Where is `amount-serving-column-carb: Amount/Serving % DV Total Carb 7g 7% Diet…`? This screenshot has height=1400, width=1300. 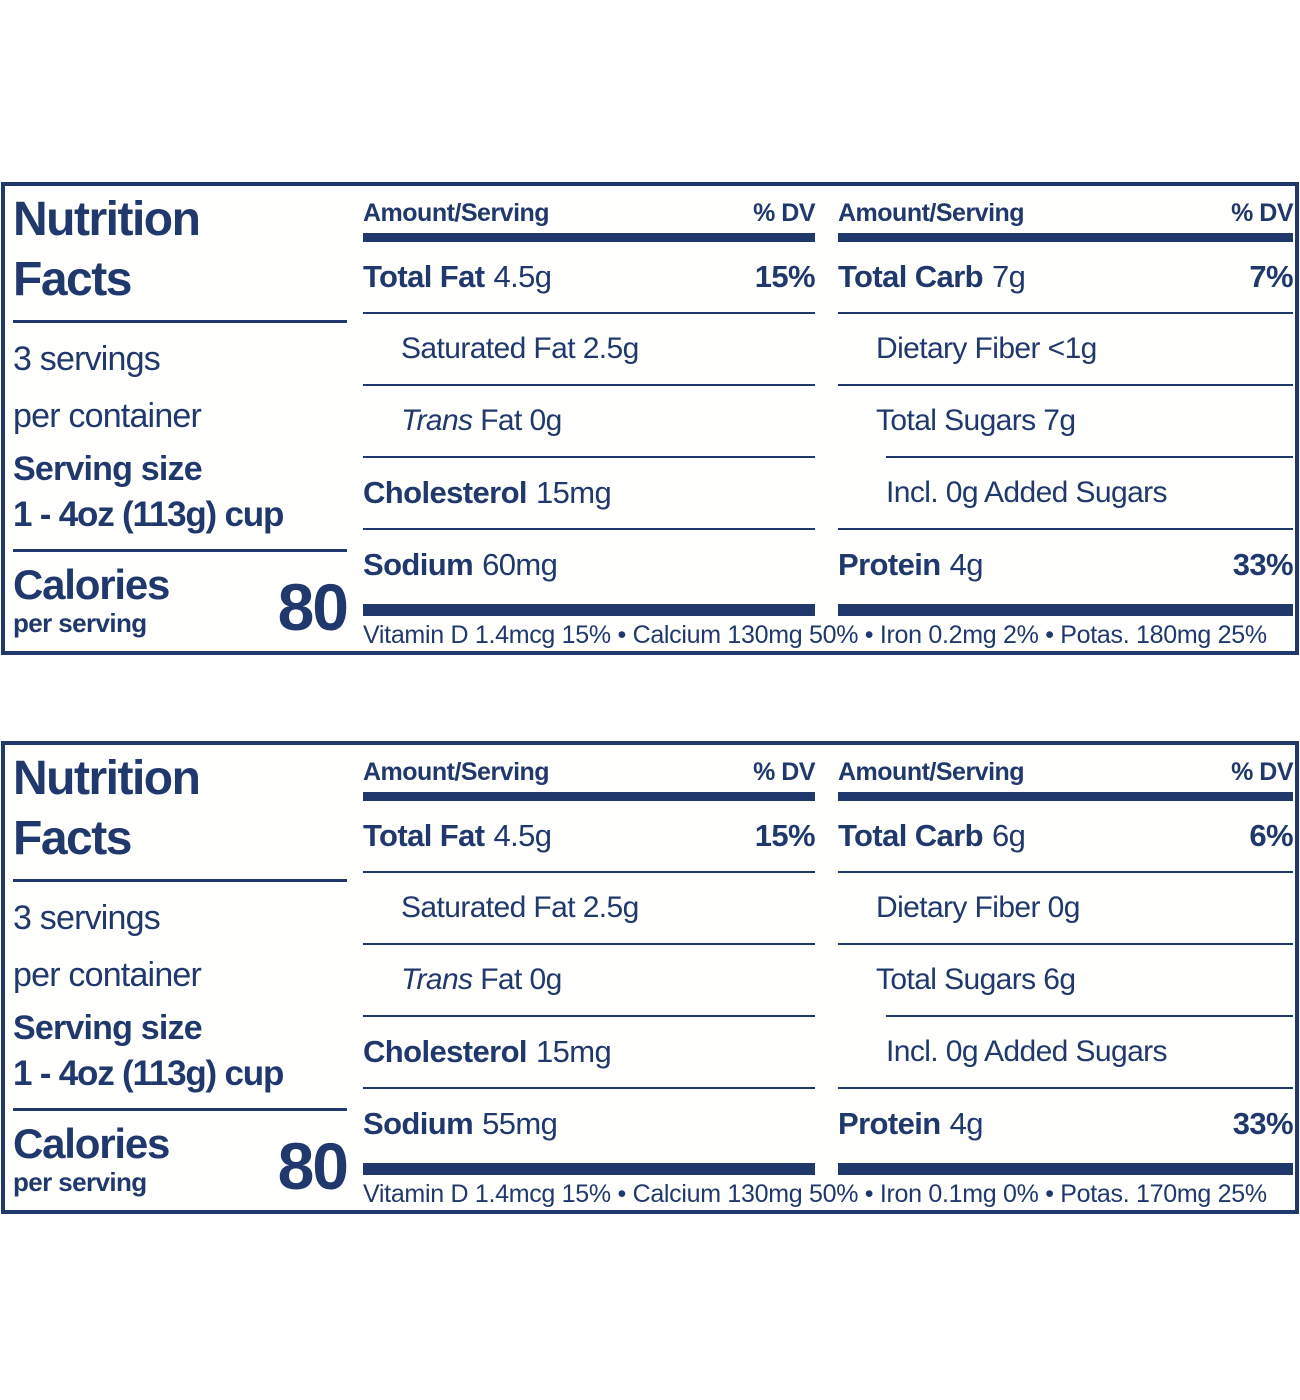
amount-serving-column-carb: Amount/Serving % DV Total Carb 7g 7% Diet… is located at coordinates (1066, 401).